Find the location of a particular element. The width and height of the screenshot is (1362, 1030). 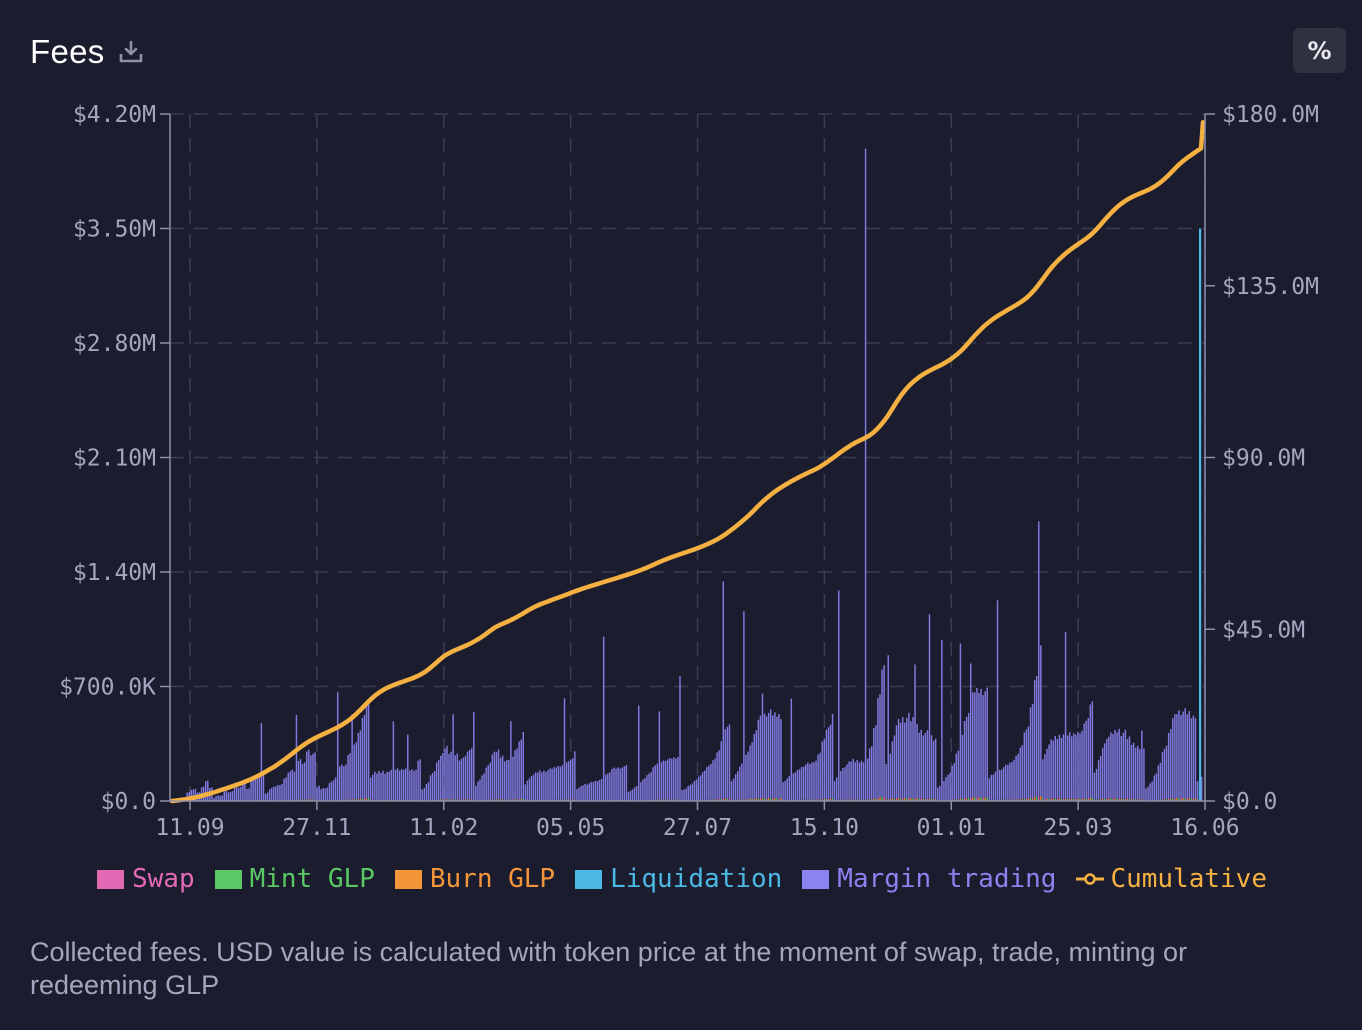

legend-label-swap: Swap is located at coordinates (163, 879).